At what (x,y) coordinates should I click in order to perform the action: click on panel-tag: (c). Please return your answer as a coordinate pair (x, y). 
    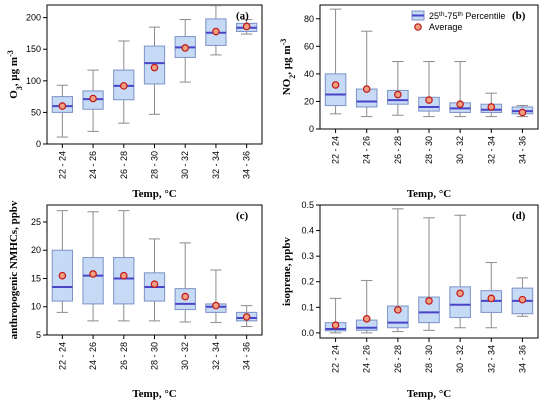
    Looking at the image, I should click on (242, 216).